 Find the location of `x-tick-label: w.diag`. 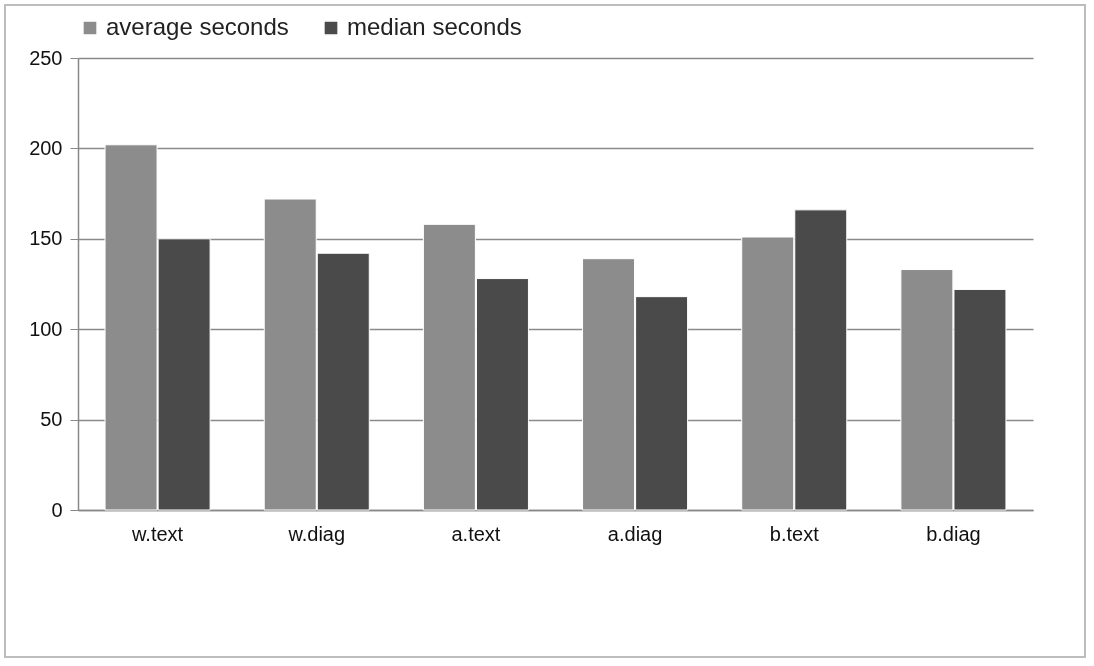

x-tick-label: w.diag is located at coordinates (316, 533).